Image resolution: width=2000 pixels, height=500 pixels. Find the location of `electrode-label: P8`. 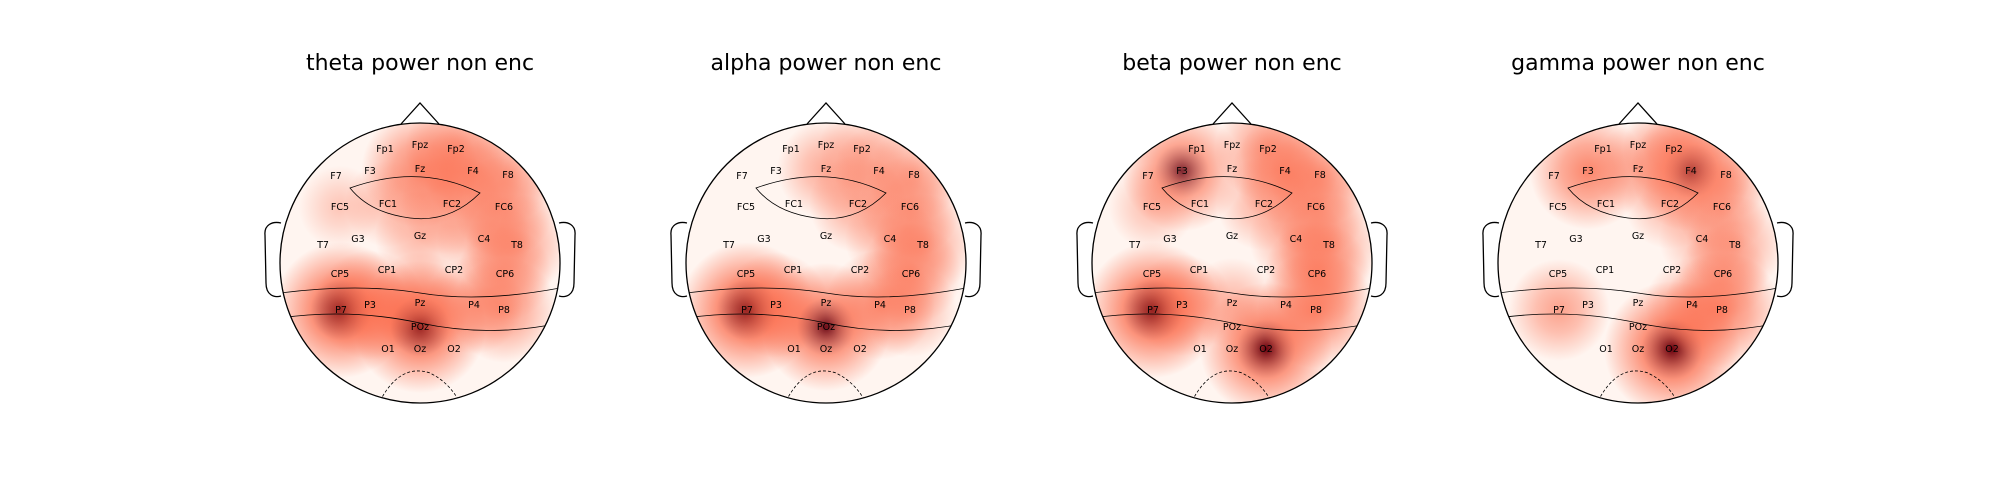

electrode-label: P8 is located at coordinates (1722, 310).